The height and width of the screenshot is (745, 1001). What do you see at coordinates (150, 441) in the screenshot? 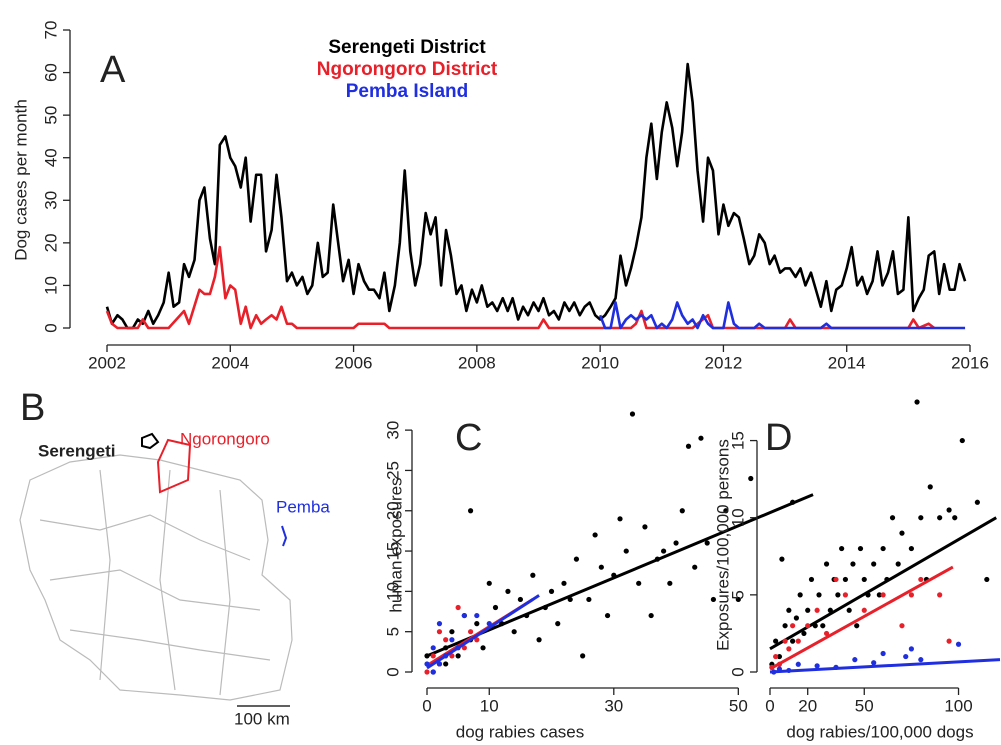
I see `serengeti-outline` at bounding box center [150, 441].